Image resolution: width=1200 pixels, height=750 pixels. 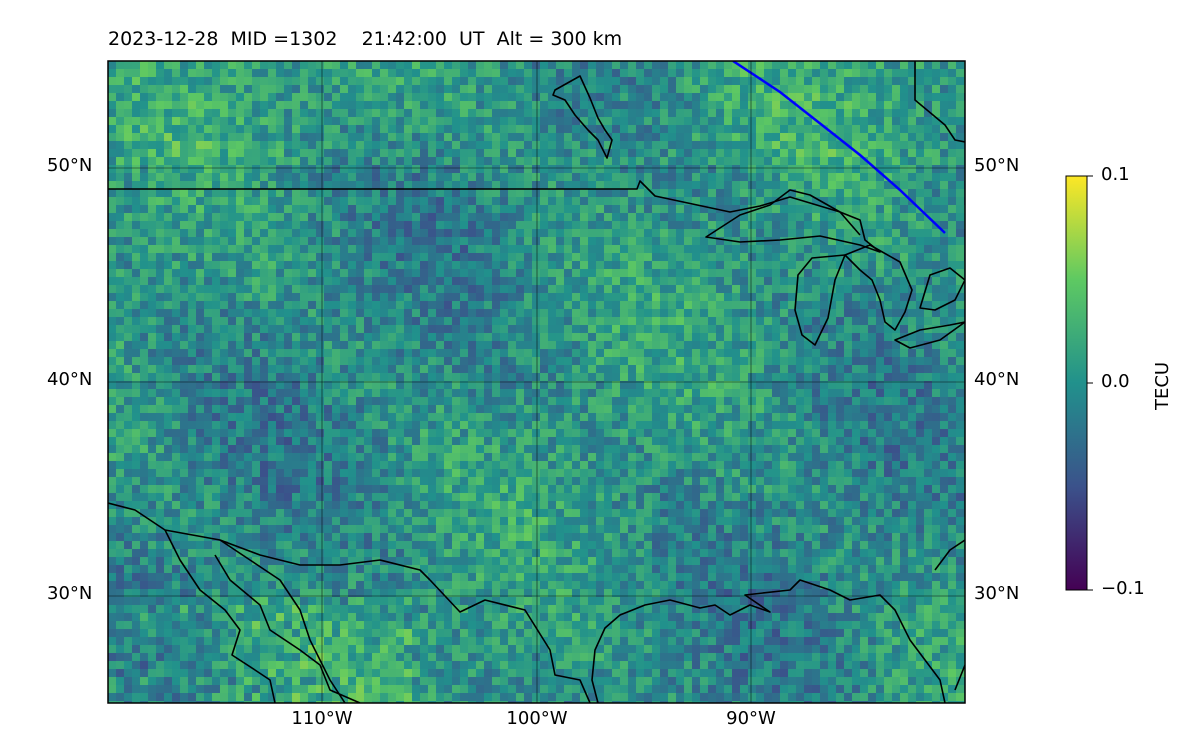 What do you see at coordinates (510, 641) in the screenshot?
I see `gulf-coast` at bounding box center [510, 641].